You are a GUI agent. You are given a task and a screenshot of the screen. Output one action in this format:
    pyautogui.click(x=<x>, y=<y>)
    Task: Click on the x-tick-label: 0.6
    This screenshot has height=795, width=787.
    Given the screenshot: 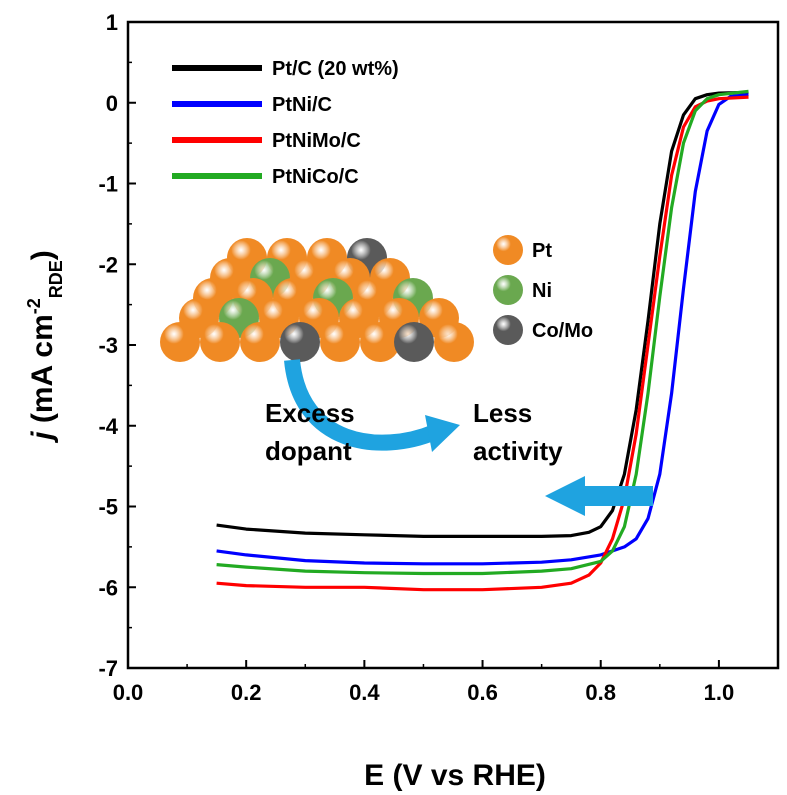 What is the action you would take?
    pyautogui.click(x=482, y=692)
    